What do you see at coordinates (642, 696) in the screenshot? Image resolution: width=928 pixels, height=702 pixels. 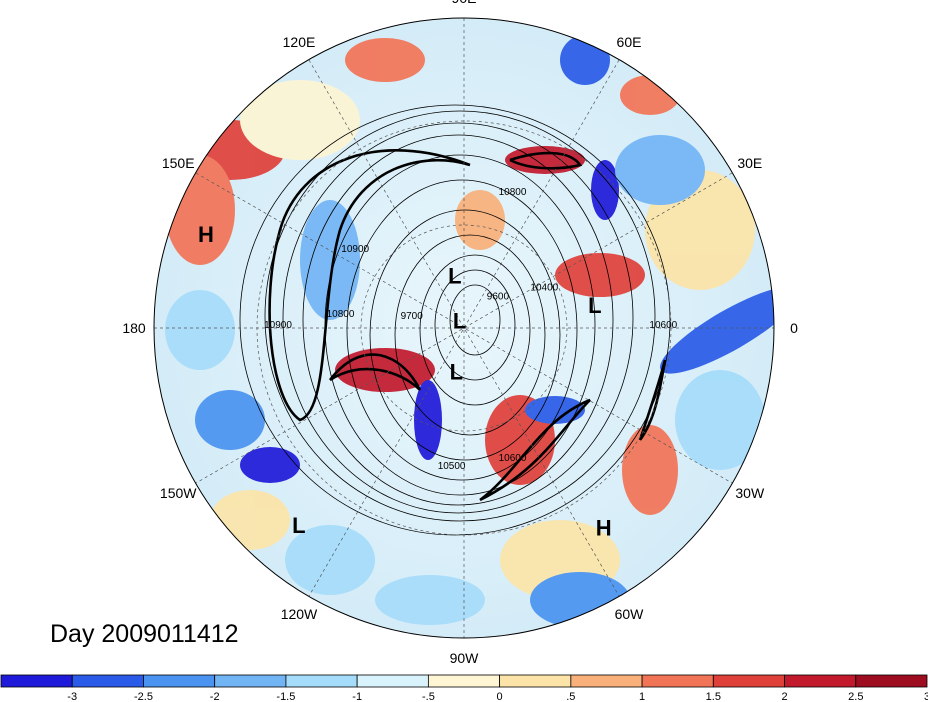 I see `colorbar-tick-label: 1` at bounding box center [642, 696].